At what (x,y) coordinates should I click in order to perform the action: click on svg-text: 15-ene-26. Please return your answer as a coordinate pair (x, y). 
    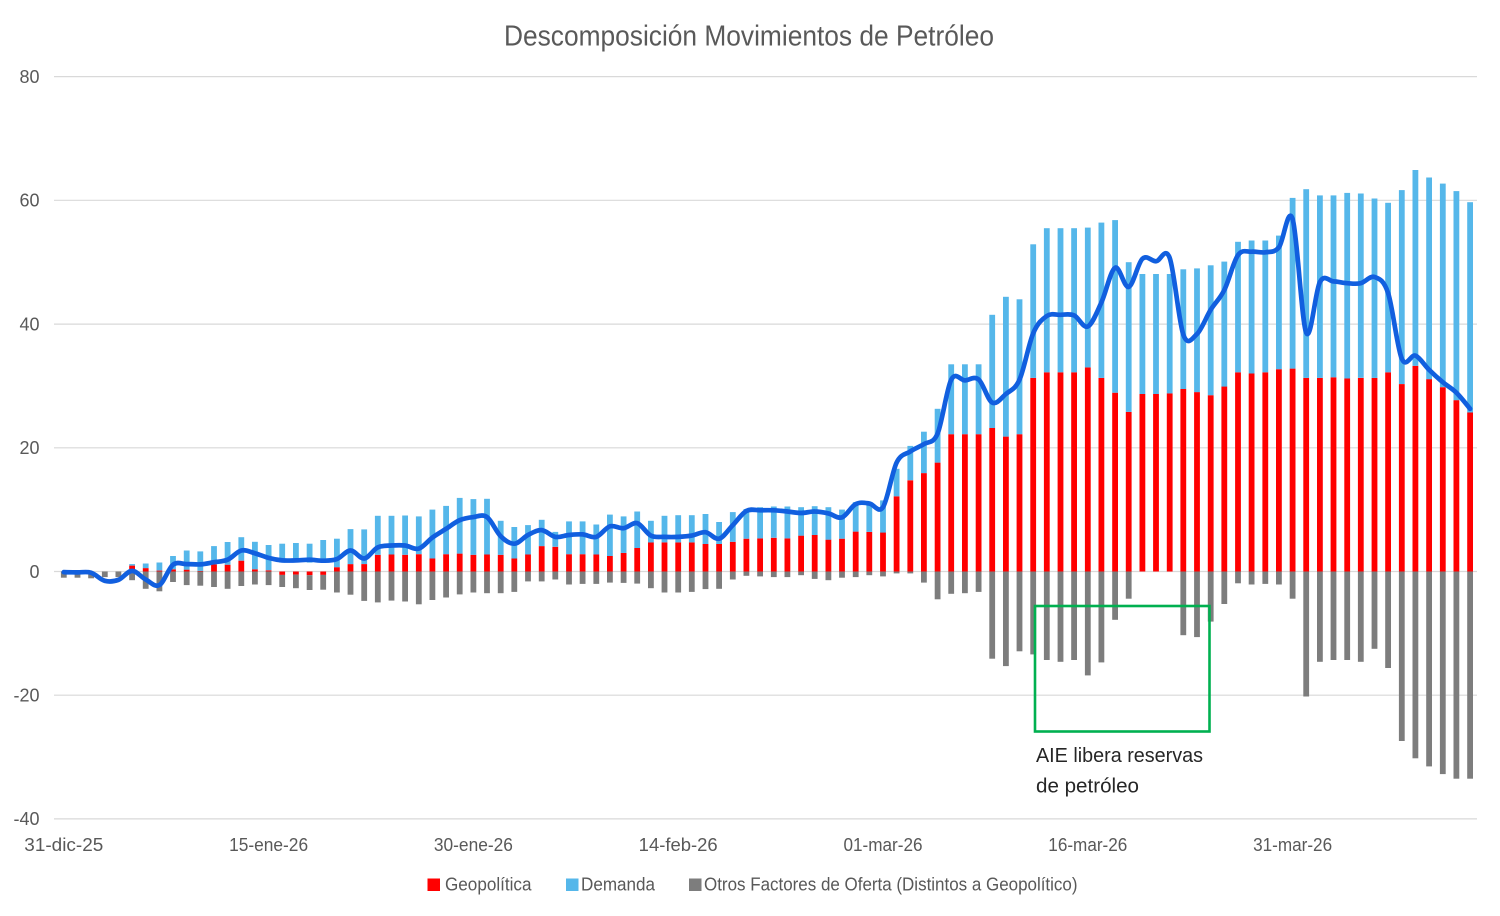
    Looking at the image, I should click on (268, 845).